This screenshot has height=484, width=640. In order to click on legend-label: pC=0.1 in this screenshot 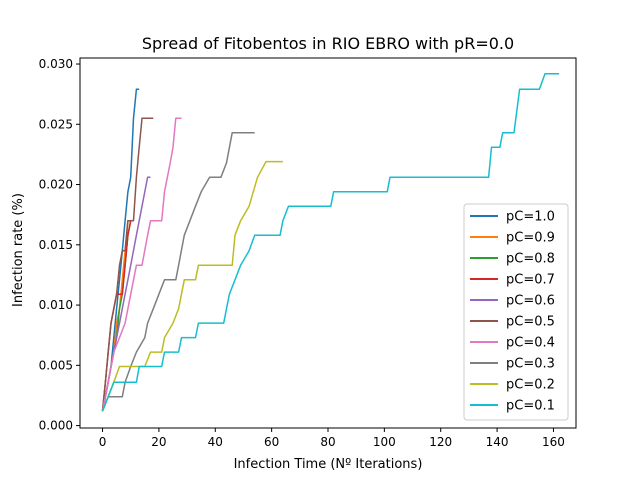, I will do `click(530, 406)`.